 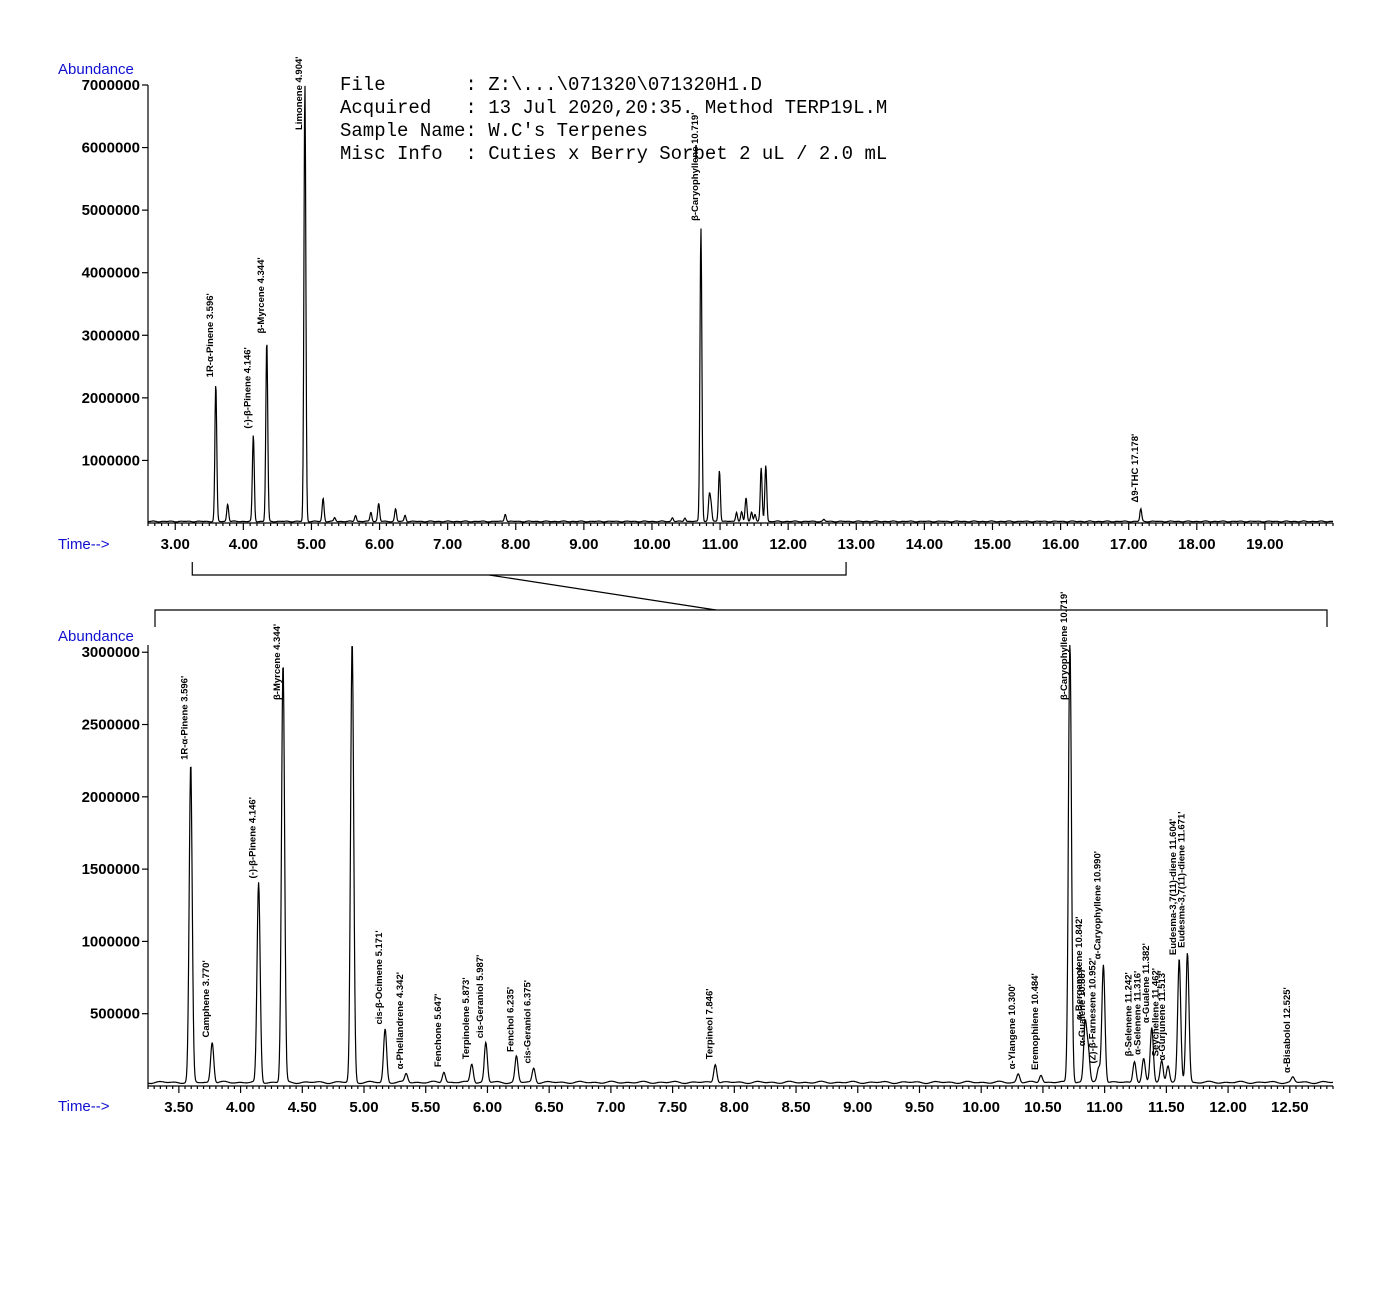 I want to click on bottom-xtick-label: 10.00, so click(x=981, y=1107).